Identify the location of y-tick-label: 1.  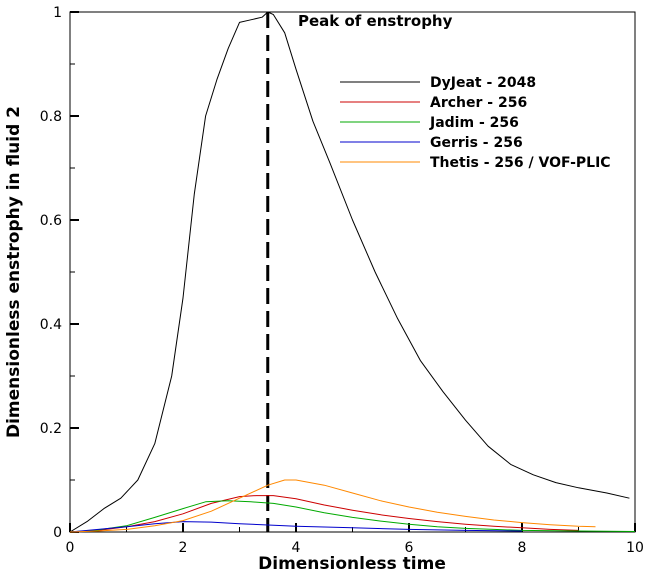
(57, 13).